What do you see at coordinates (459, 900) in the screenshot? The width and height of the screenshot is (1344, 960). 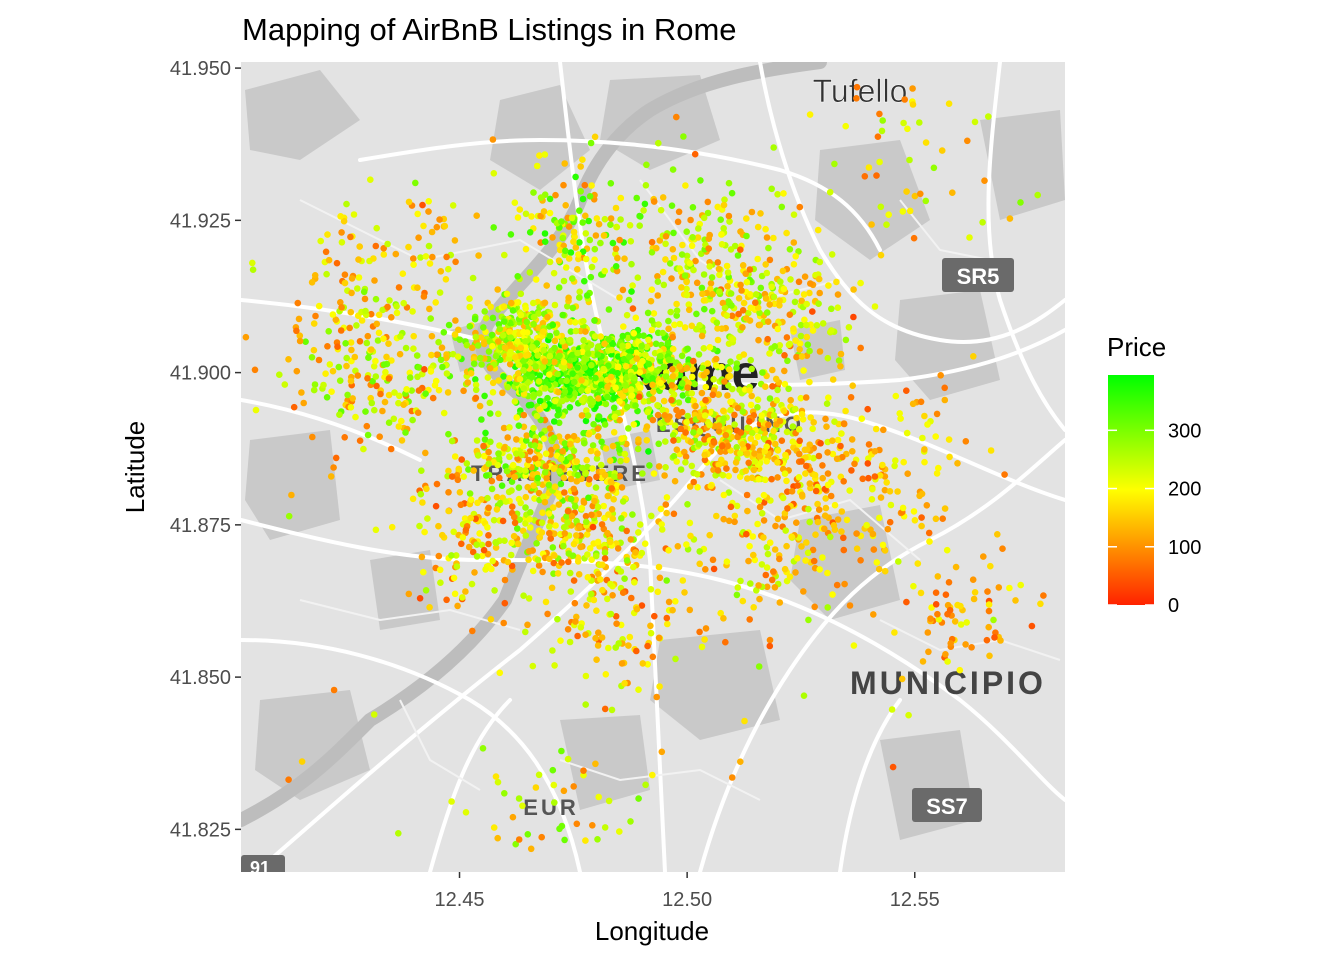 I see `x-tick-label: 12.45` at bounding box center [459, 900].